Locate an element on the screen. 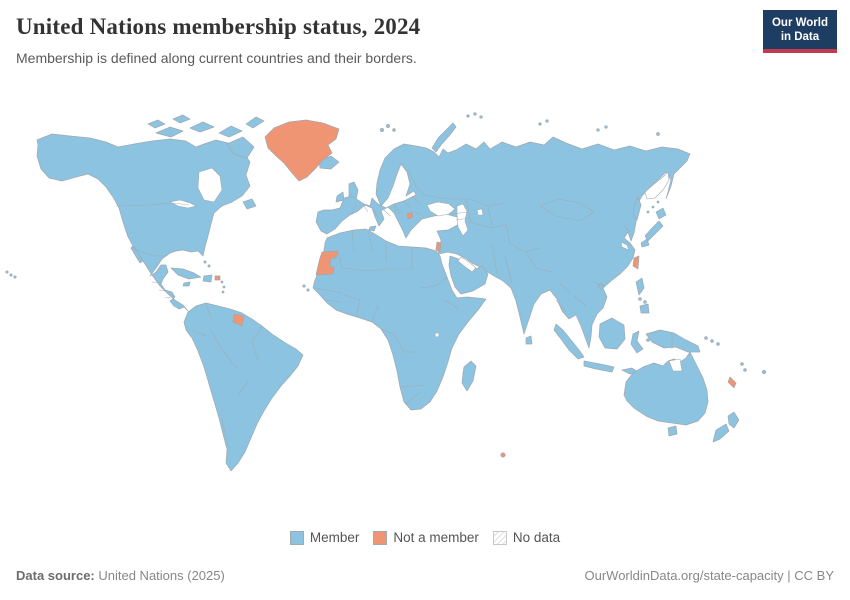  region-newfoundland is located at coordinates (249, 204).